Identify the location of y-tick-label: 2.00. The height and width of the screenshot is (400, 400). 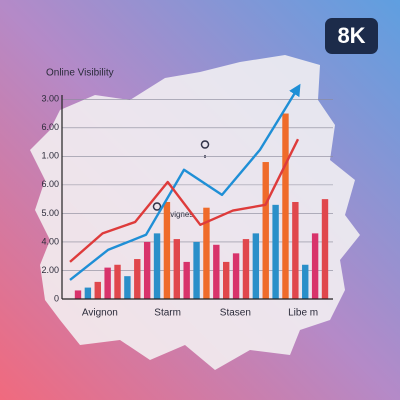
(50, 270).